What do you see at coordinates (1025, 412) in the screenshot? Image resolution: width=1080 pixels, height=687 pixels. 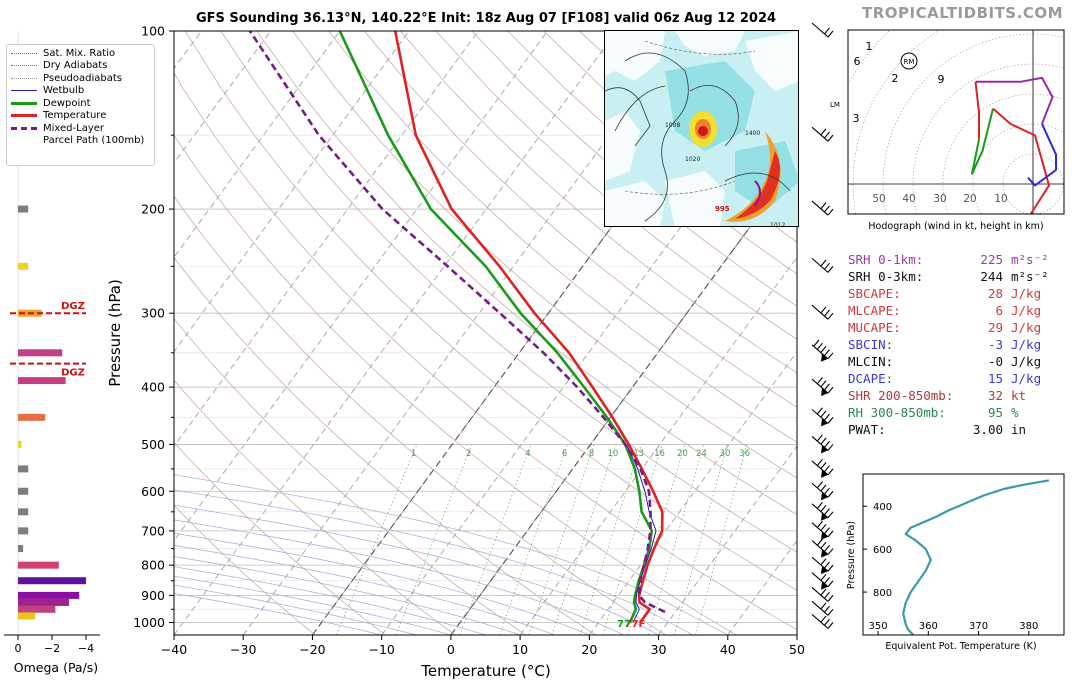 I see `stat-value: 95%` at bounding box center [1025, 412].